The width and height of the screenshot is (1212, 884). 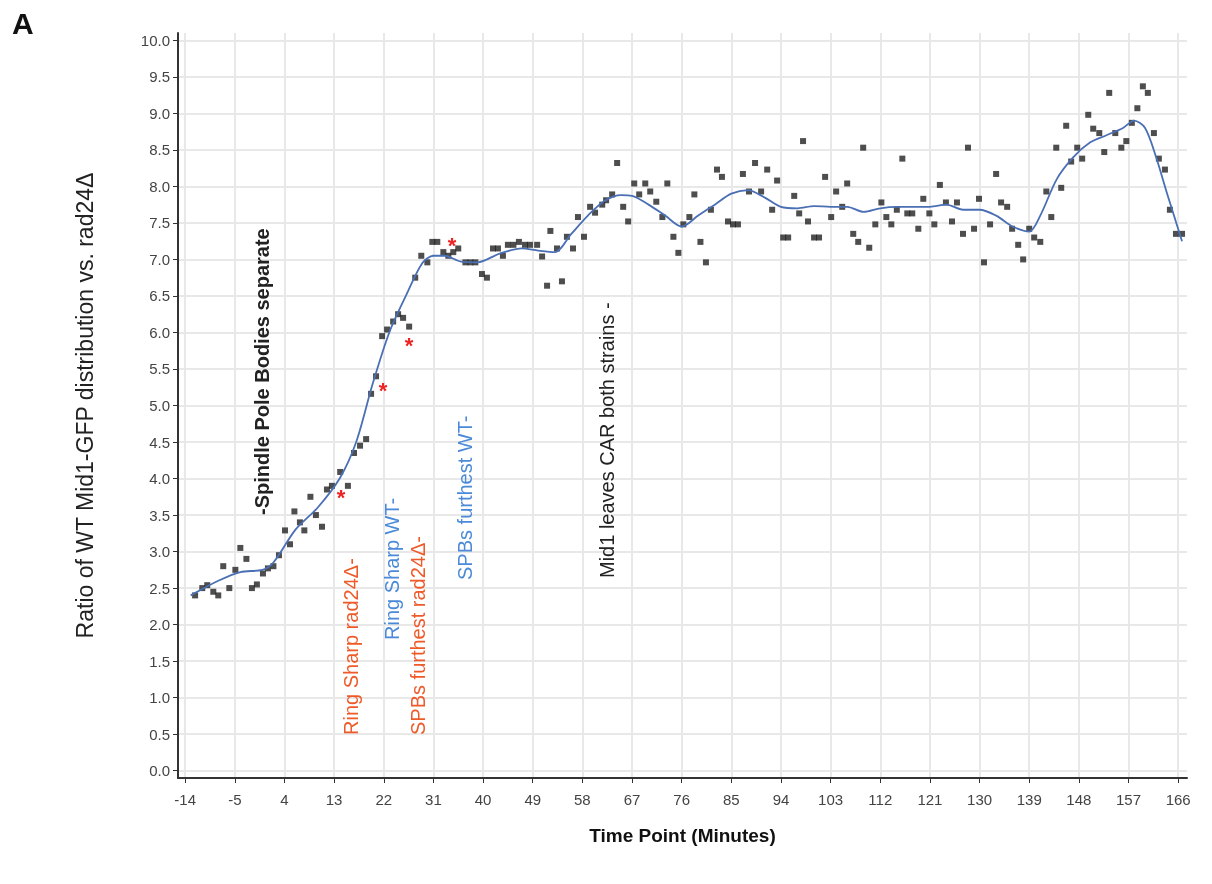 I want to click on y-tick-label: 8.0, so click(x=159, y=186).